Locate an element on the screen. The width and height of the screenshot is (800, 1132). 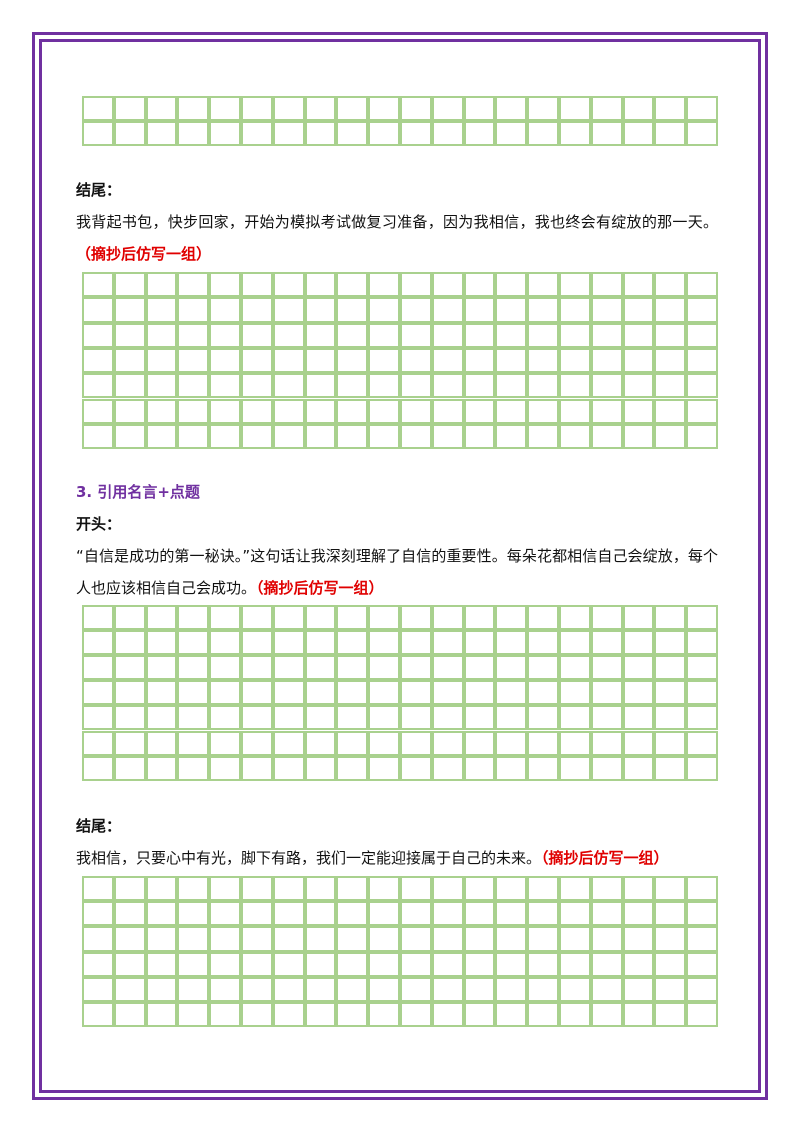
label: 开头： is located at coordinates (99, 524).